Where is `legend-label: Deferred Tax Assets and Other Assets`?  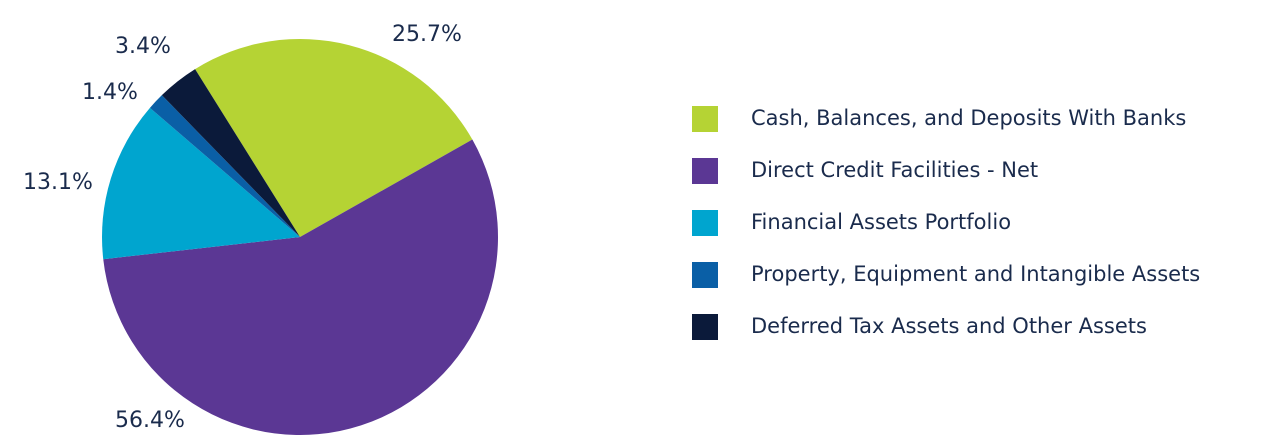
legend-label: Deferred Tax Assets and Other Assets is located at coordinates (949, 326).